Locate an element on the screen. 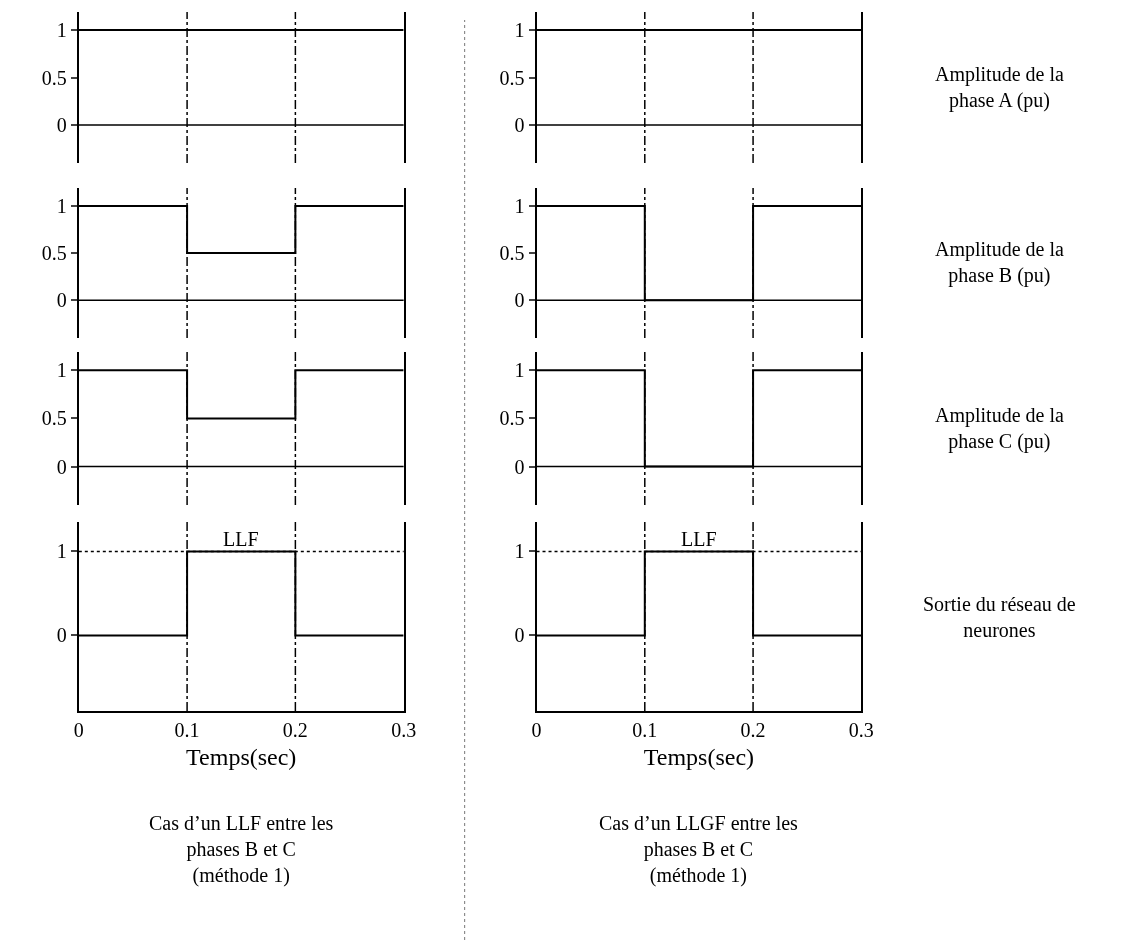 Image resolution: width=1147 pixels, height=943 pixels. text: Amplitude de la phase B (pu) is located at coordinates (999, 262).